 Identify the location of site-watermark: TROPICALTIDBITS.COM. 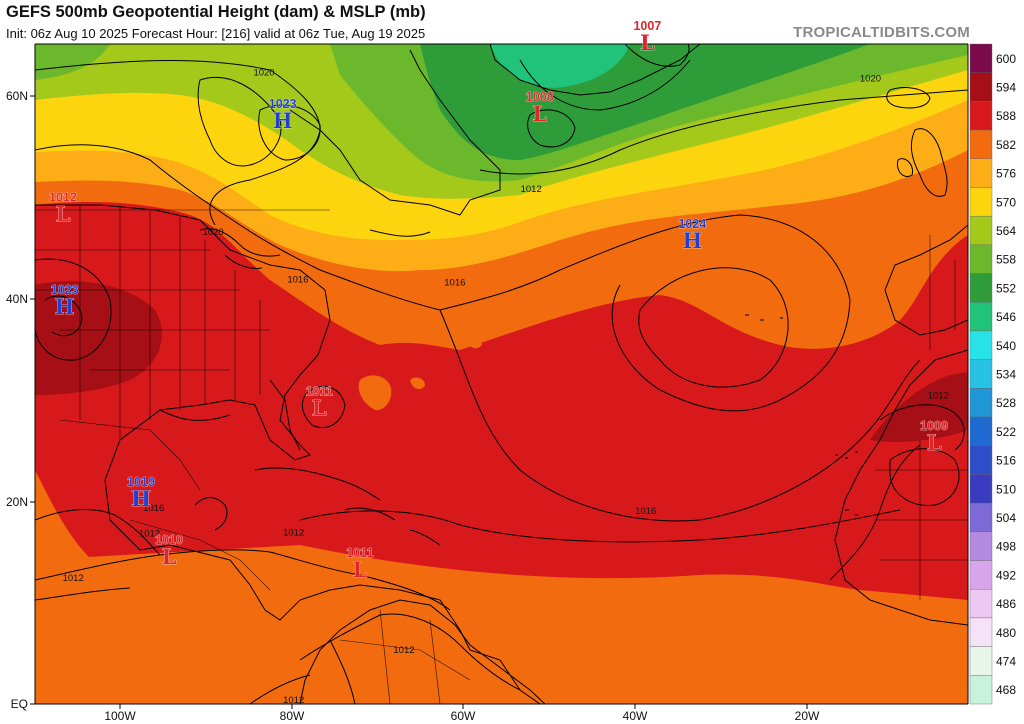
(881, 32).